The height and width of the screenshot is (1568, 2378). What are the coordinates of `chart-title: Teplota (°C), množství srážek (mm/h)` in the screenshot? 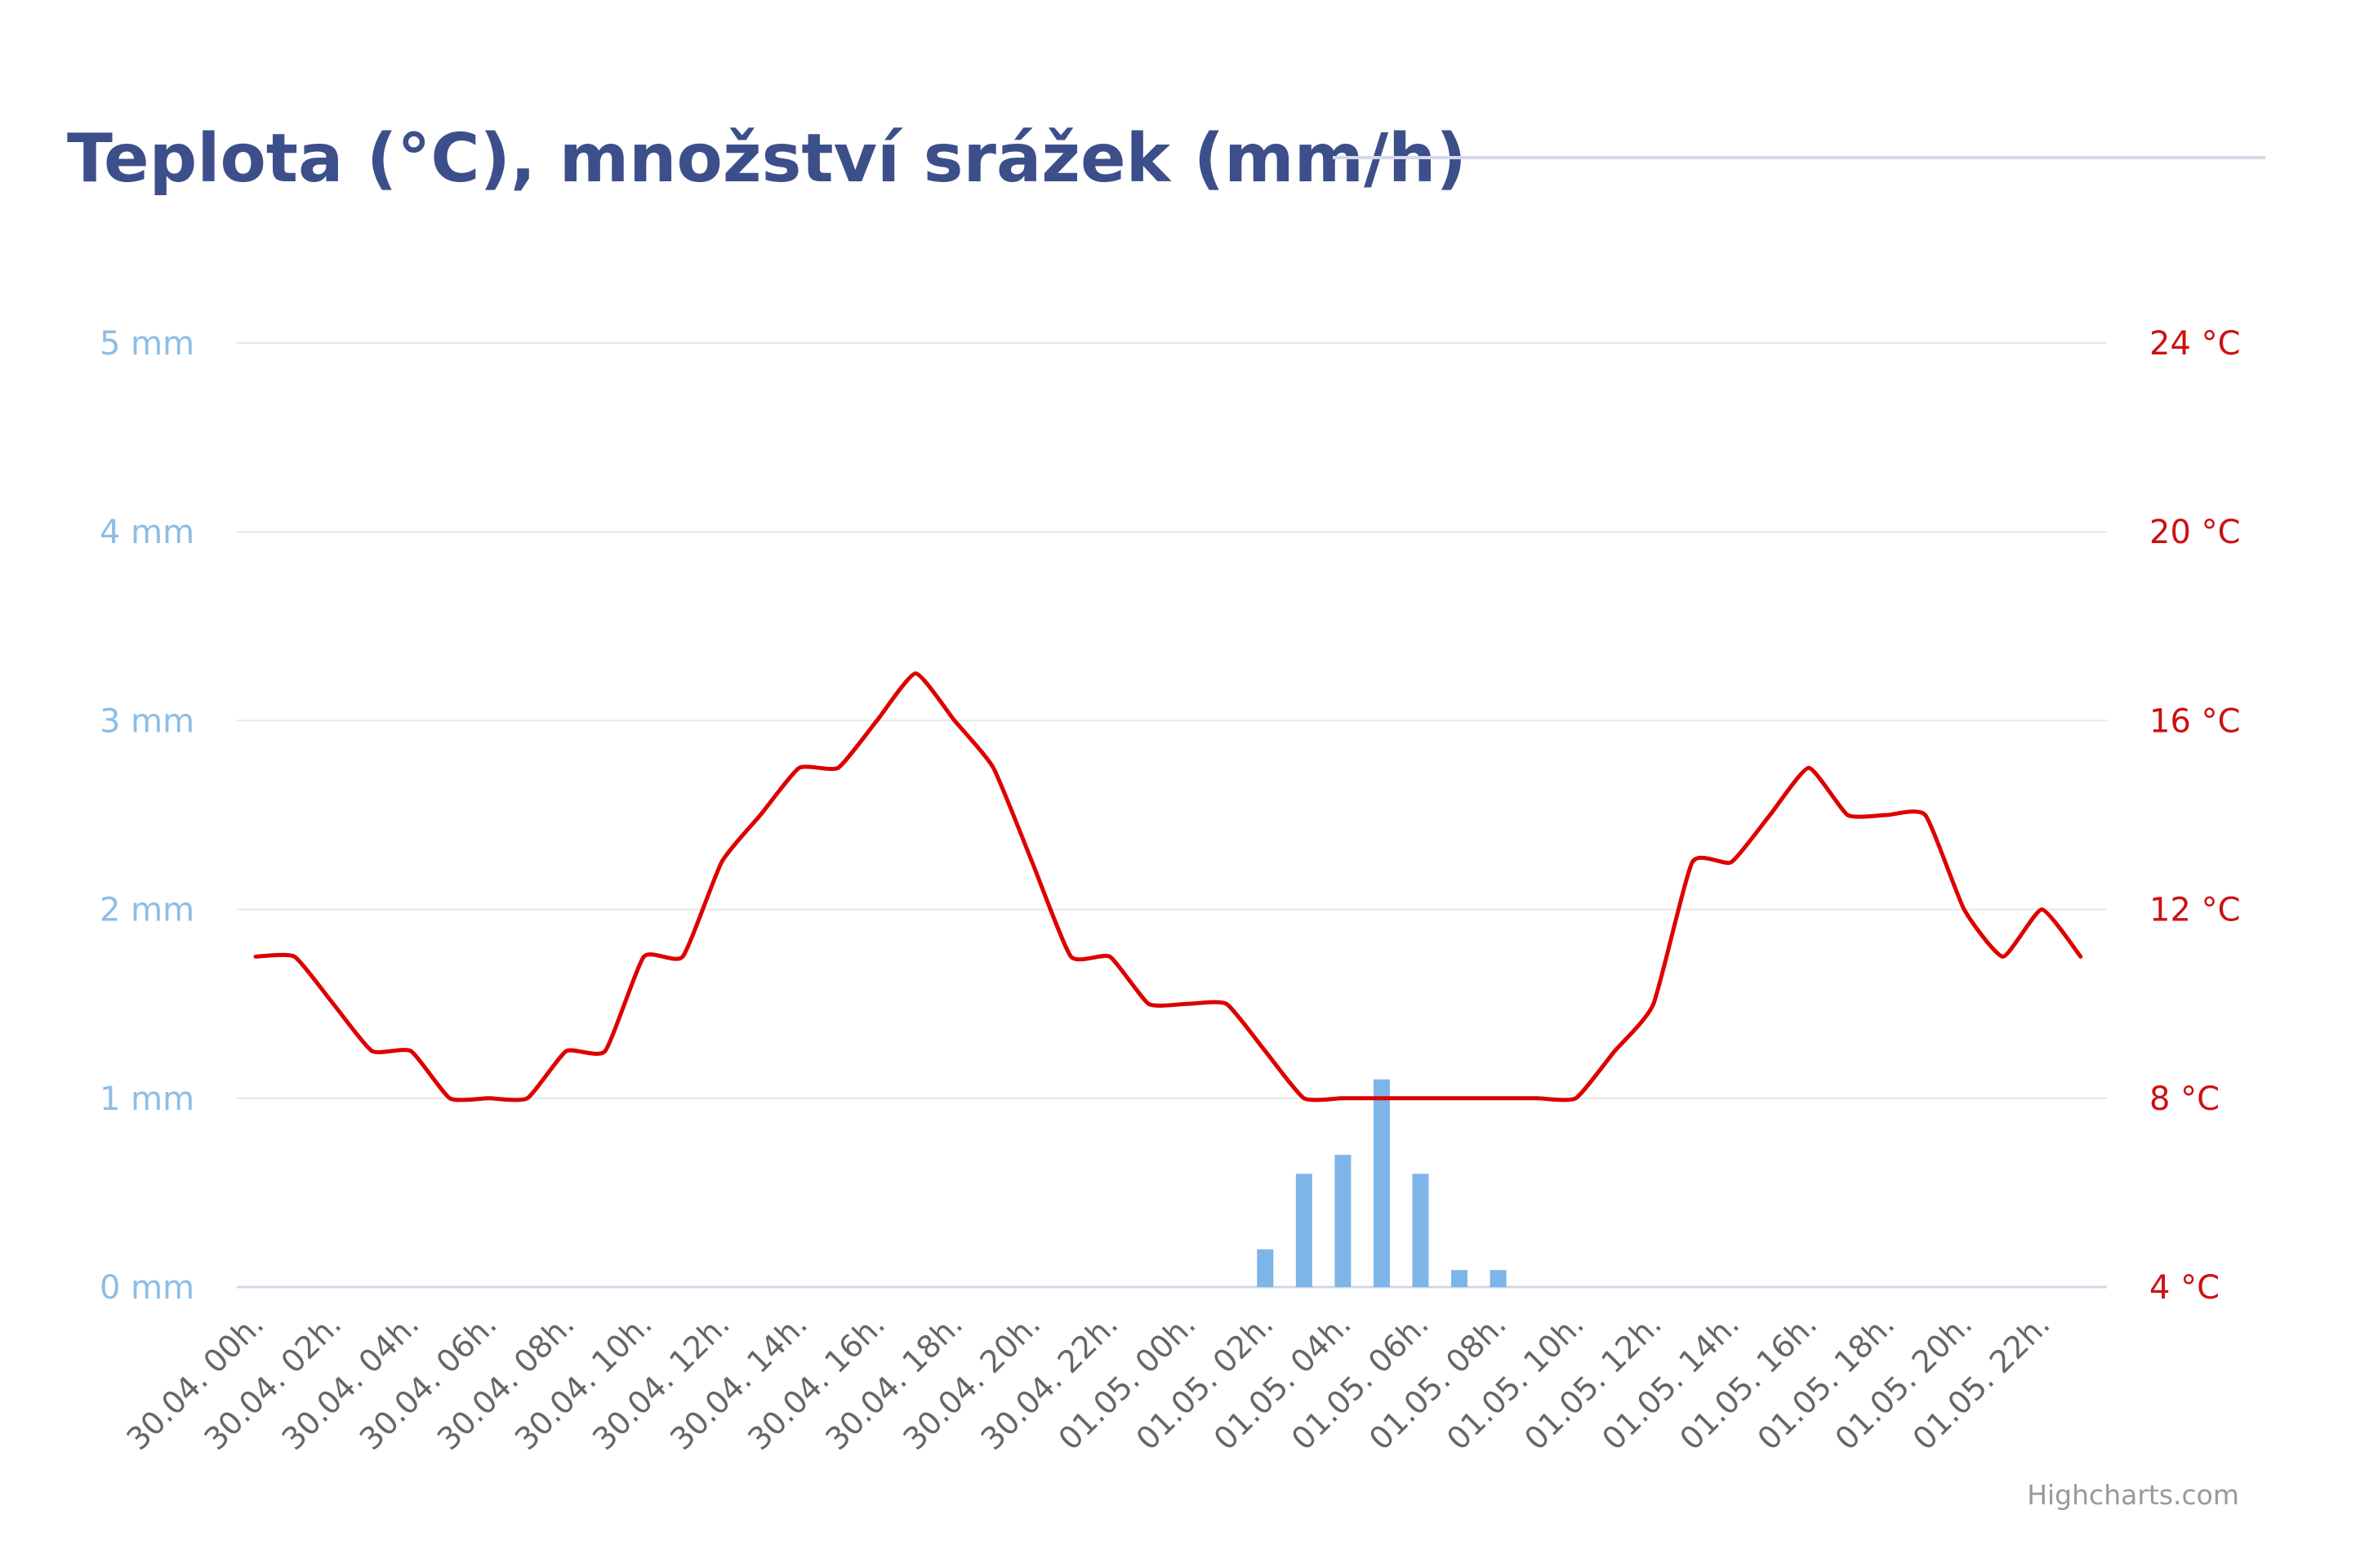 It's located at (767, 159).